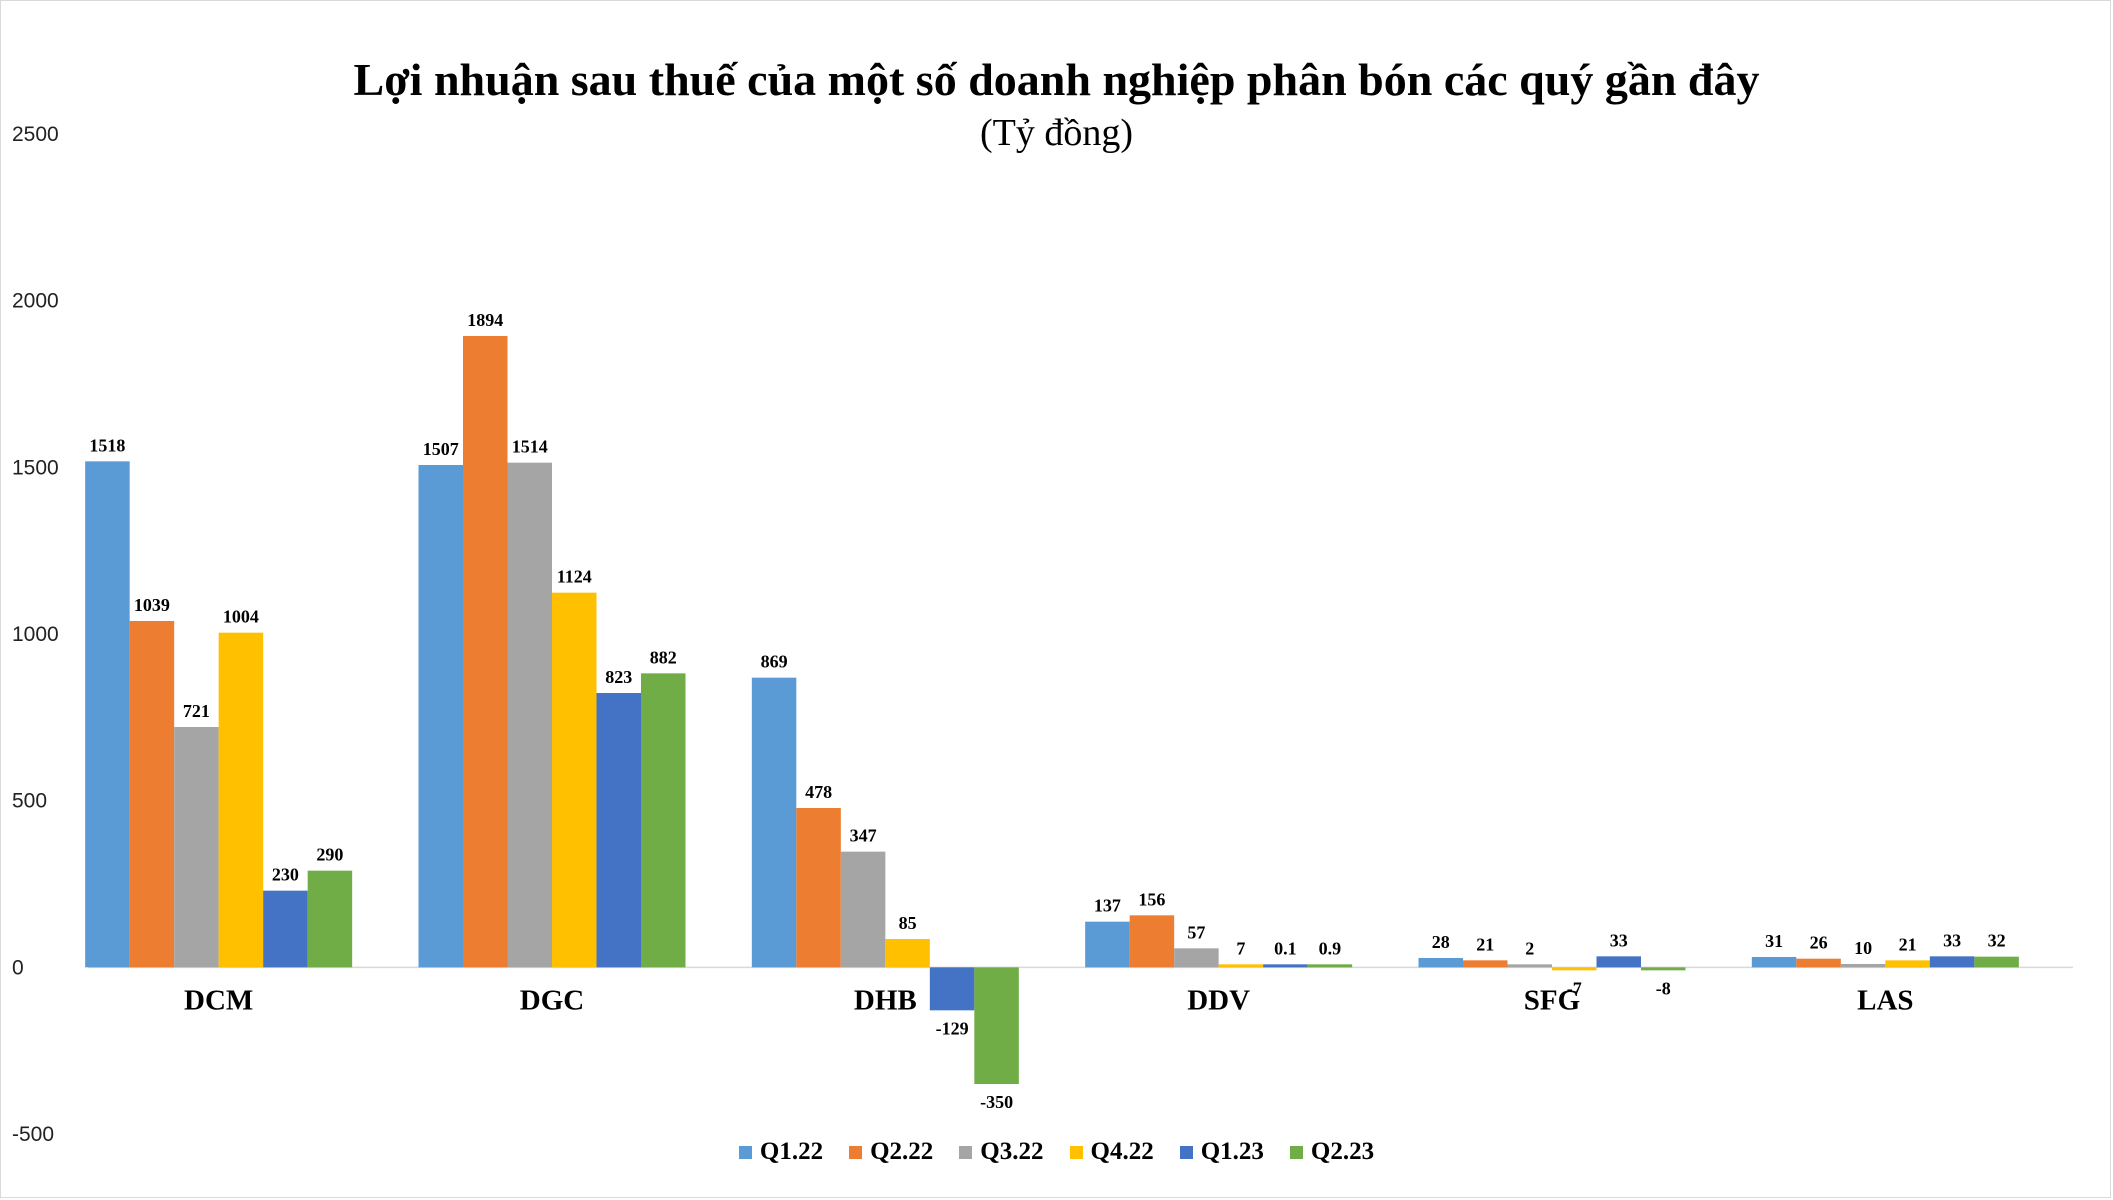  Describe the element at coordinates (1819, 943) in the screenshot. I see `data-label: 26` at that location.